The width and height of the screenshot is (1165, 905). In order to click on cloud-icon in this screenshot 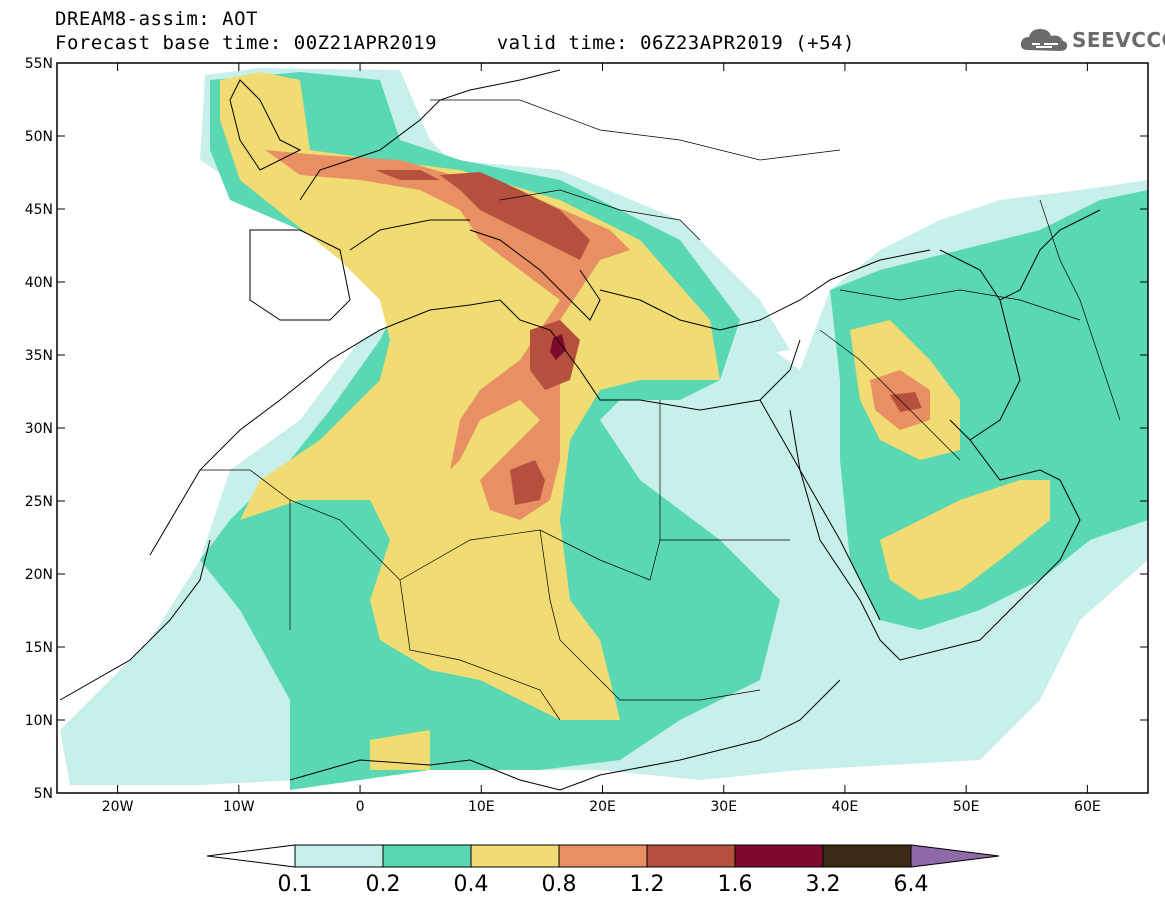, I will do `click(1044, 40)`.